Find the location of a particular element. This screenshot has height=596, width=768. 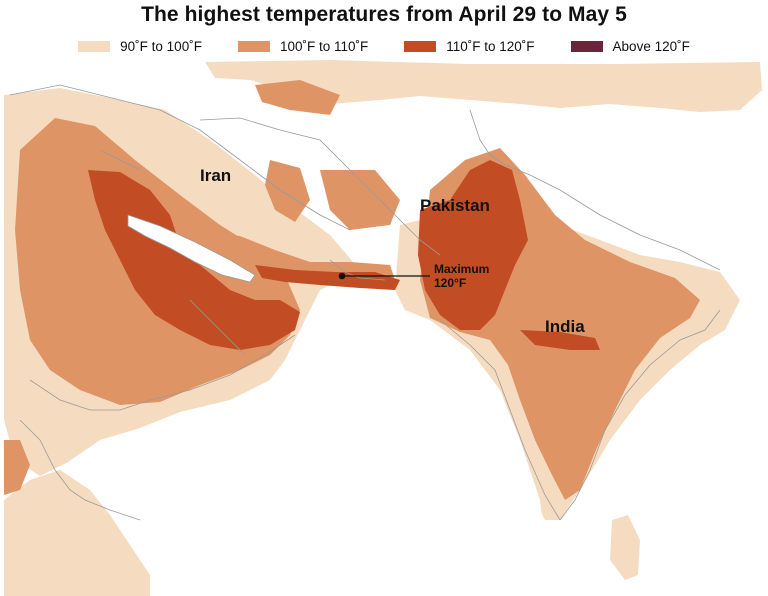

label-iran: Iran is located at coordinates (215, 175).